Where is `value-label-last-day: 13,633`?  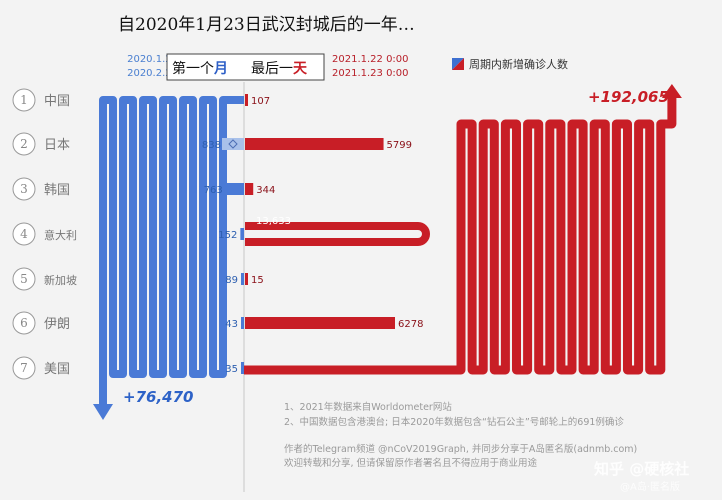 value-label-last-day: 13,633 is located at coordinates (273, 221).